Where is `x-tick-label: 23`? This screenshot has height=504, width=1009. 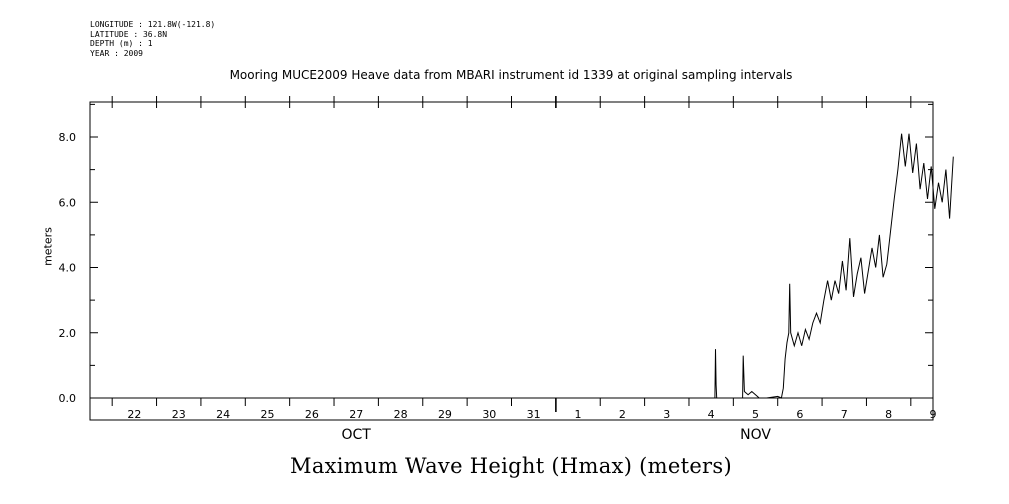
x-tick-label: 23 is located at coordinates (179, 414).